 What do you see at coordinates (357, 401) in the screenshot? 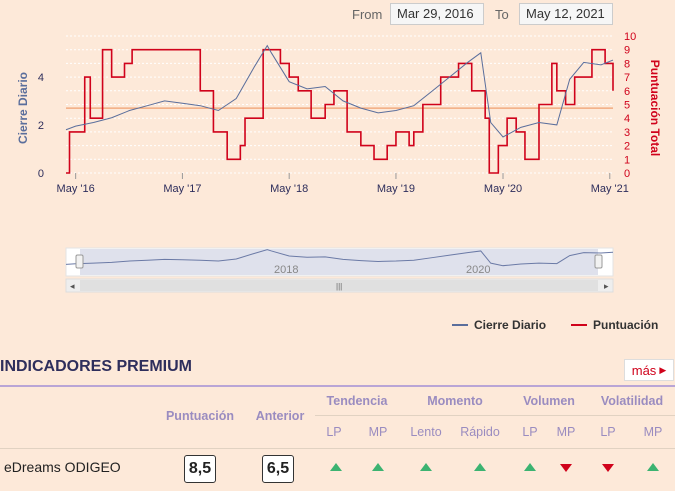
I see `header-group-tendencia: Tendencia` at bounding box center [357, 401].